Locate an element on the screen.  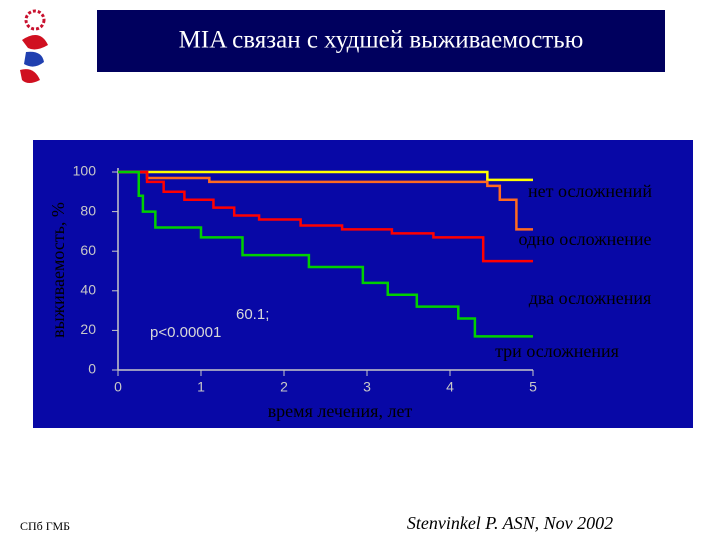
x-tick-label: 3 is located at coordinates (367, 387).